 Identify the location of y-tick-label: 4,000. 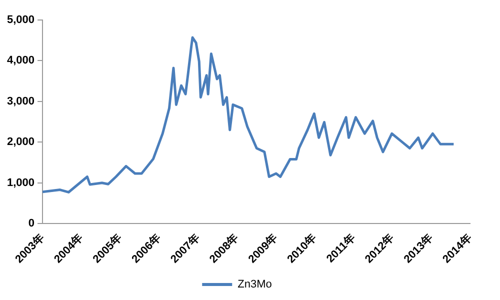
(20, 60).